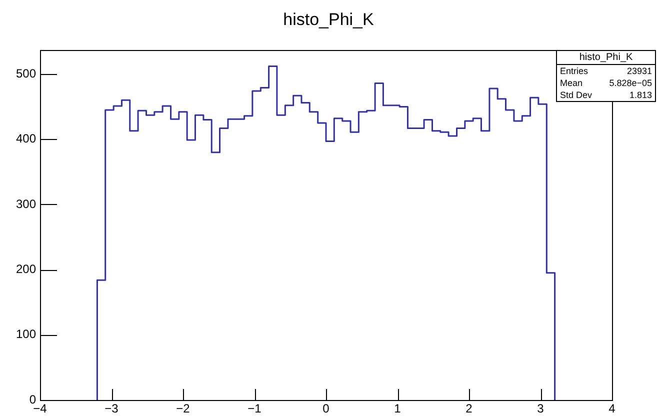 This screenshot has height=416, width=657. I want to click on x-tick-label: −1, so click(255, 409).